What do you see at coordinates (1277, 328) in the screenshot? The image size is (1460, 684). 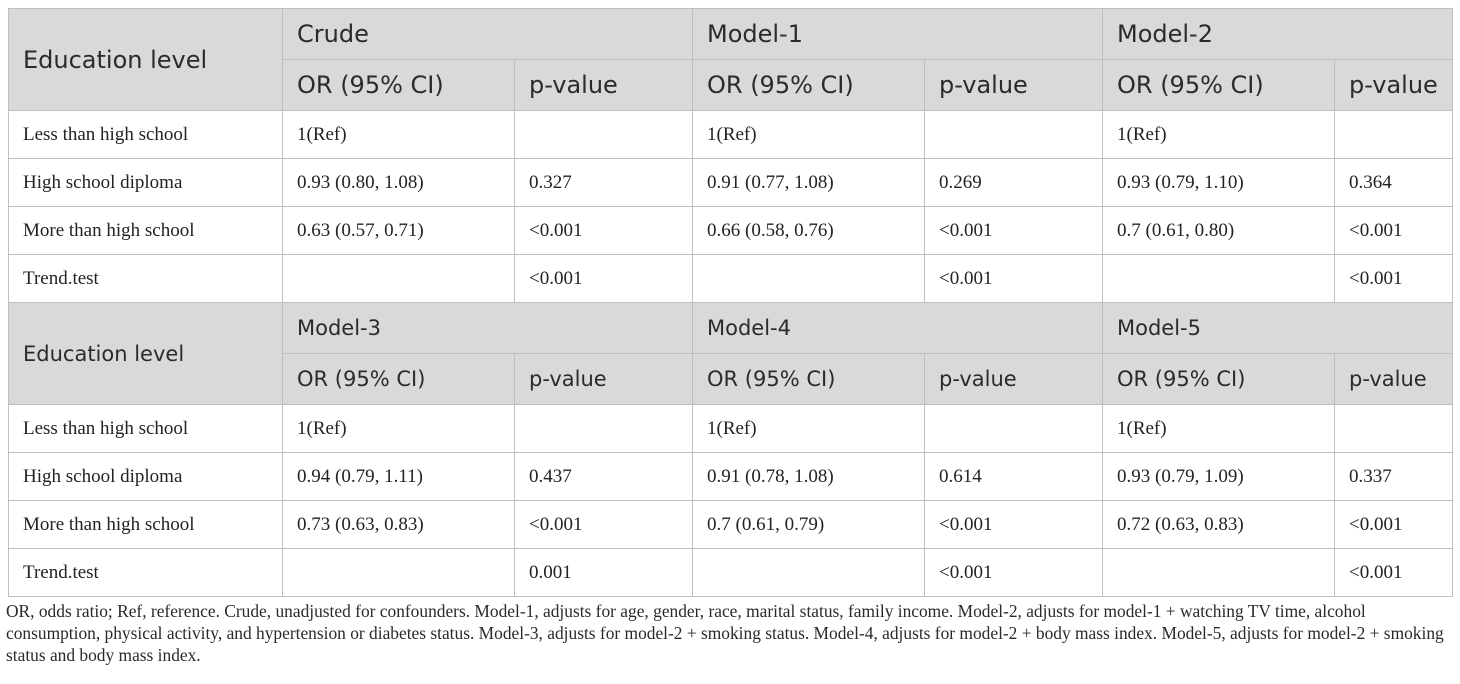 I see `model-header-cell: Model-5` at bounding box center [1277, 328].